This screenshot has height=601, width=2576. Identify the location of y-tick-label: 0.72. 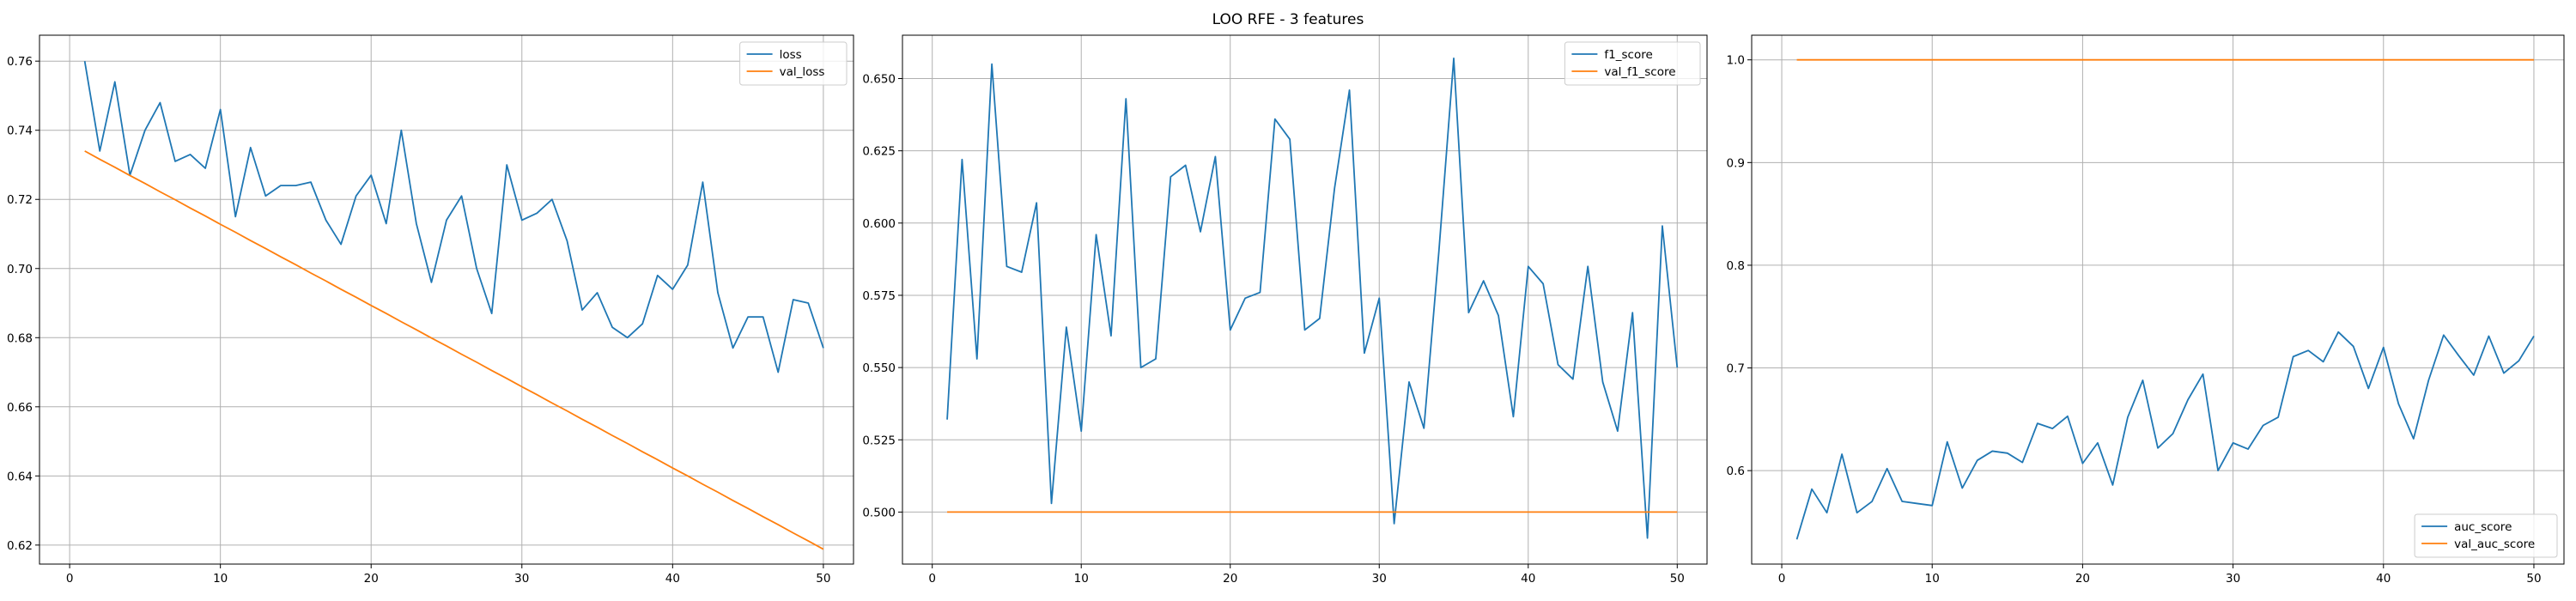
(20, 200).